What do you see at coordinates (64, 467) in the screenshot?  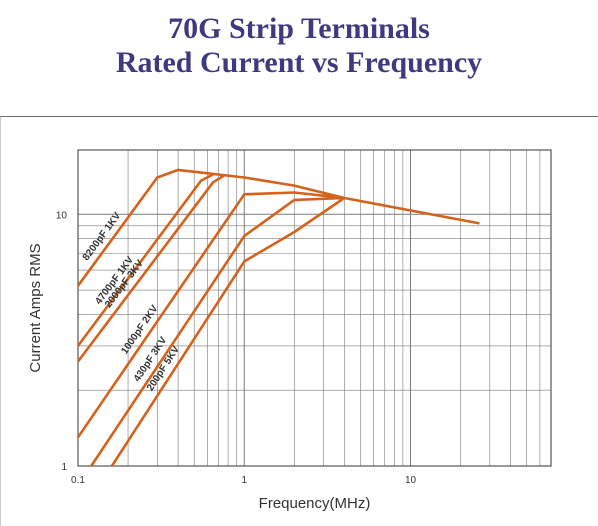 I see `y-tick-label: 1` at bounding box center [64, 467].